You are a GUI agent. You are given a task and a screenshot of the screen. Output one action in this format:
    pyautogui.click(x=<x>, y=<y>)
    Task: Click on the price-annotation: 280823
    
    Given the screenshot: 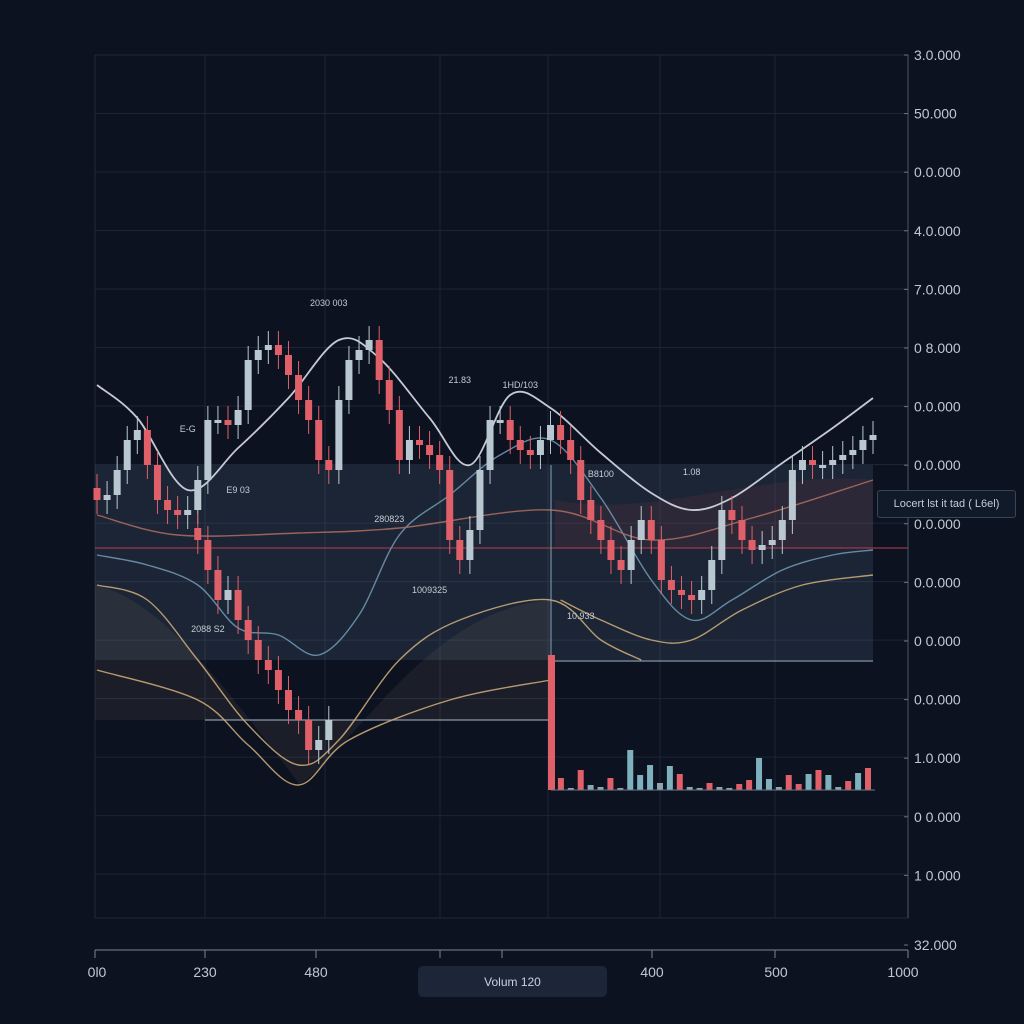 What is the action you would take?
    pyautogui.click(x=389, y=519)
    